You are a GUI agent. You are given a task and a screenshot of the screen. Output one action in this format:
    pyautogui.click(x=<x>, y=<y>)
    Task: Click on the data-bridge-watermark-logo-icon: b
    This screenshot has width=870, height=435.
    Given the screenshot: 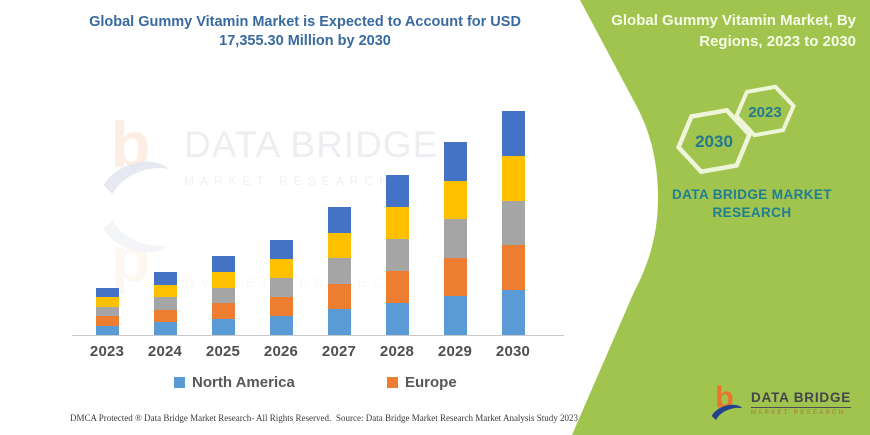 What is the action you would take?
    pyautogui.click(x=136, y=152)
    